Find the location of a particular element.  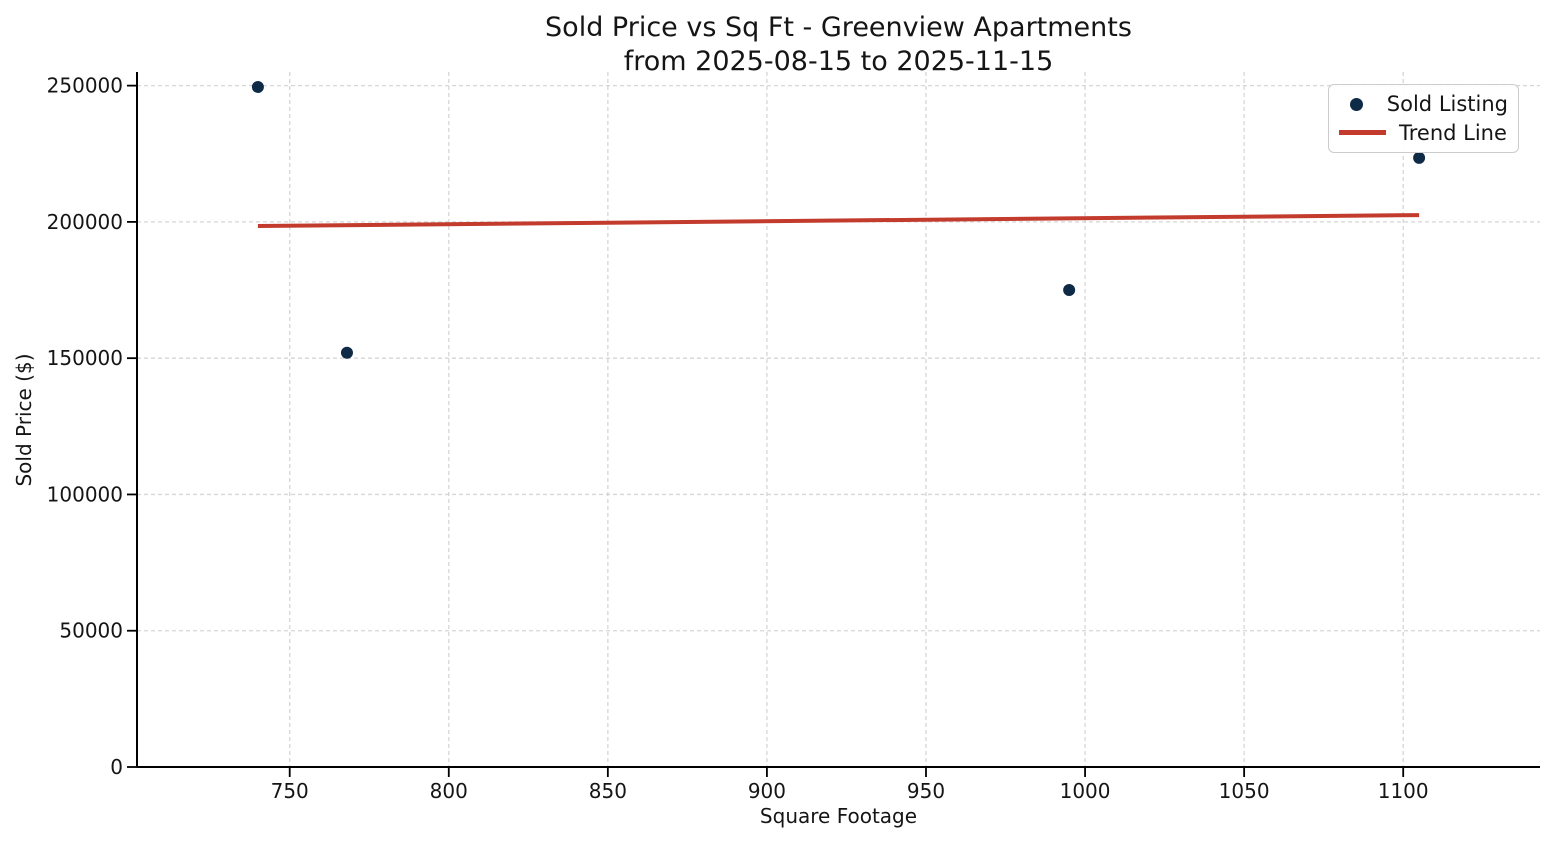

legend-label: Trend Line is located at coordinates (1453, 132).